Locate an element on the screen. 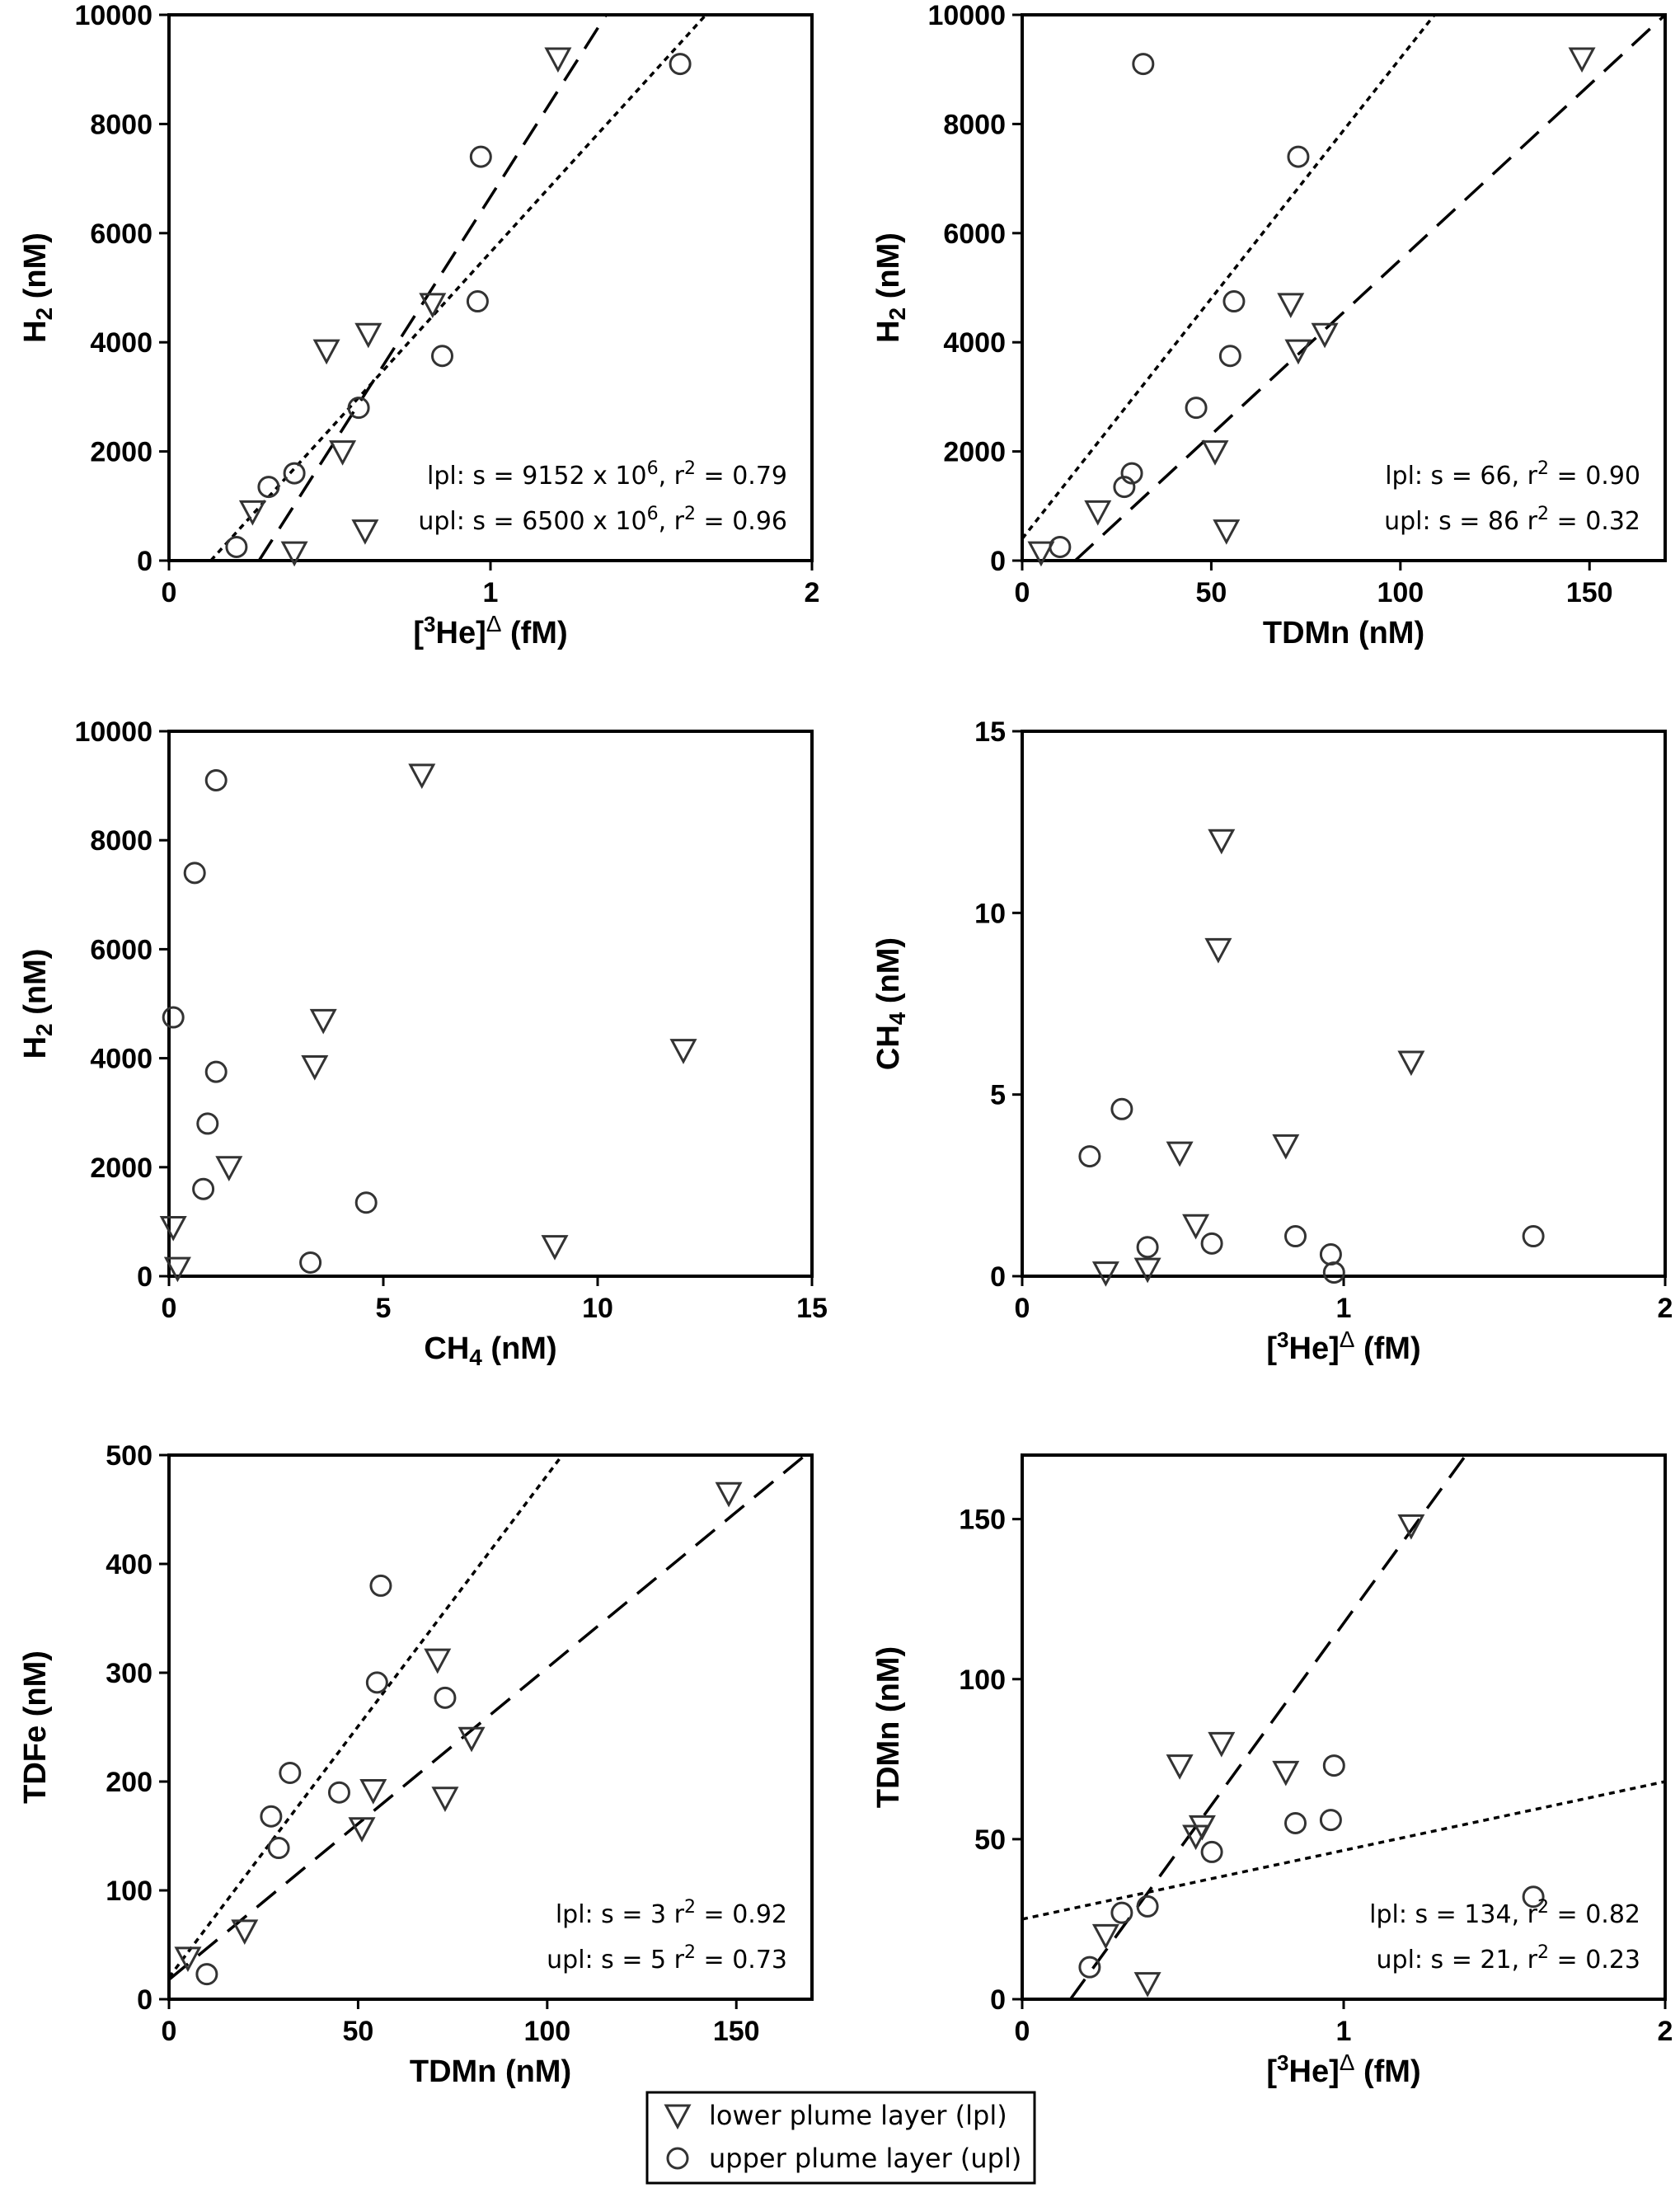 This screenshot has height=2188, width=1680. y-tick-label: 100 is located at coordinates (982, 1680).